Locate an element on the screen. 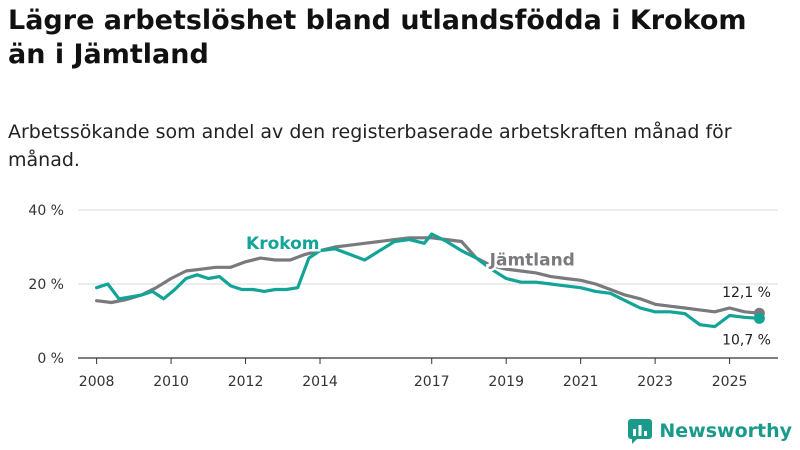 The width and height of the screenshot is (800, 450). end-point-krokom is located at coordinates (759, 318).